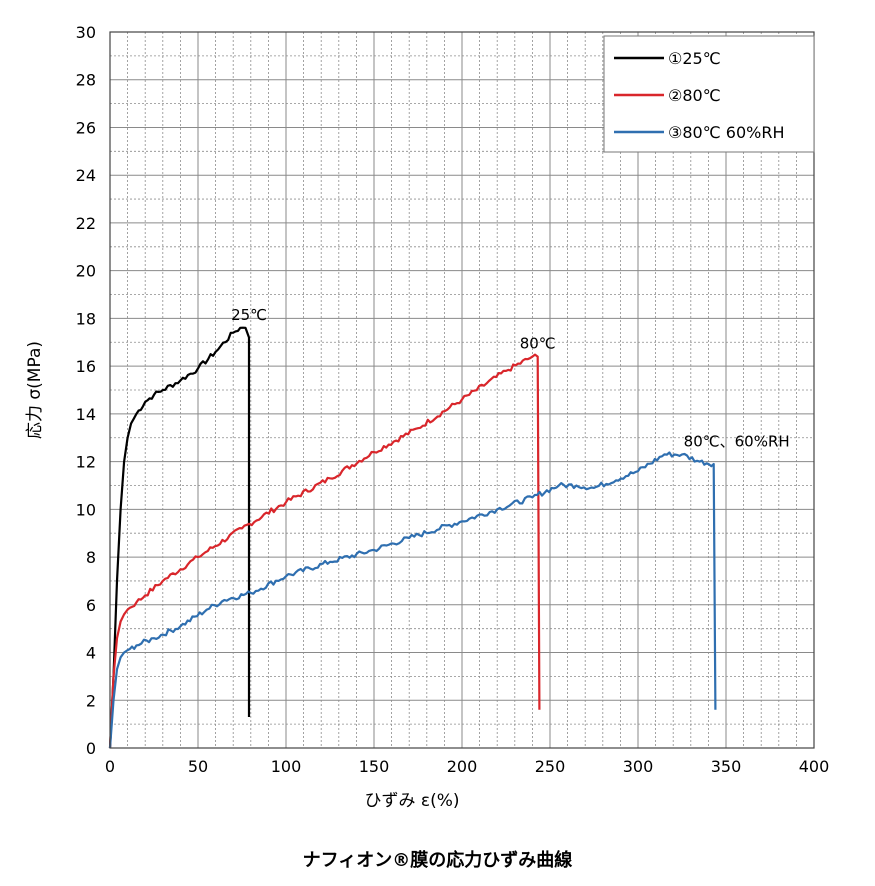  What do you see at coordinates (91, 653) in the screenshot?
I see `y-tick-label: 4` at bounding box center [91, 653].